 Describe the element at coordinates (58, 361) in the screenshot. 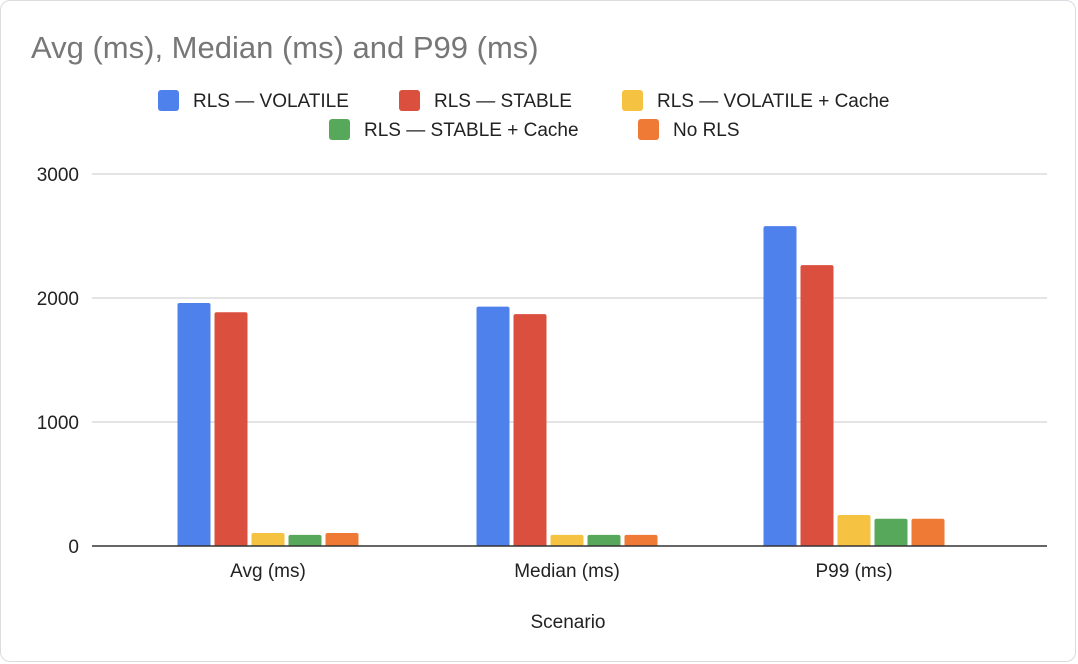

I see `y-axis-ticks: 0 1000 2000 3000` at that location.